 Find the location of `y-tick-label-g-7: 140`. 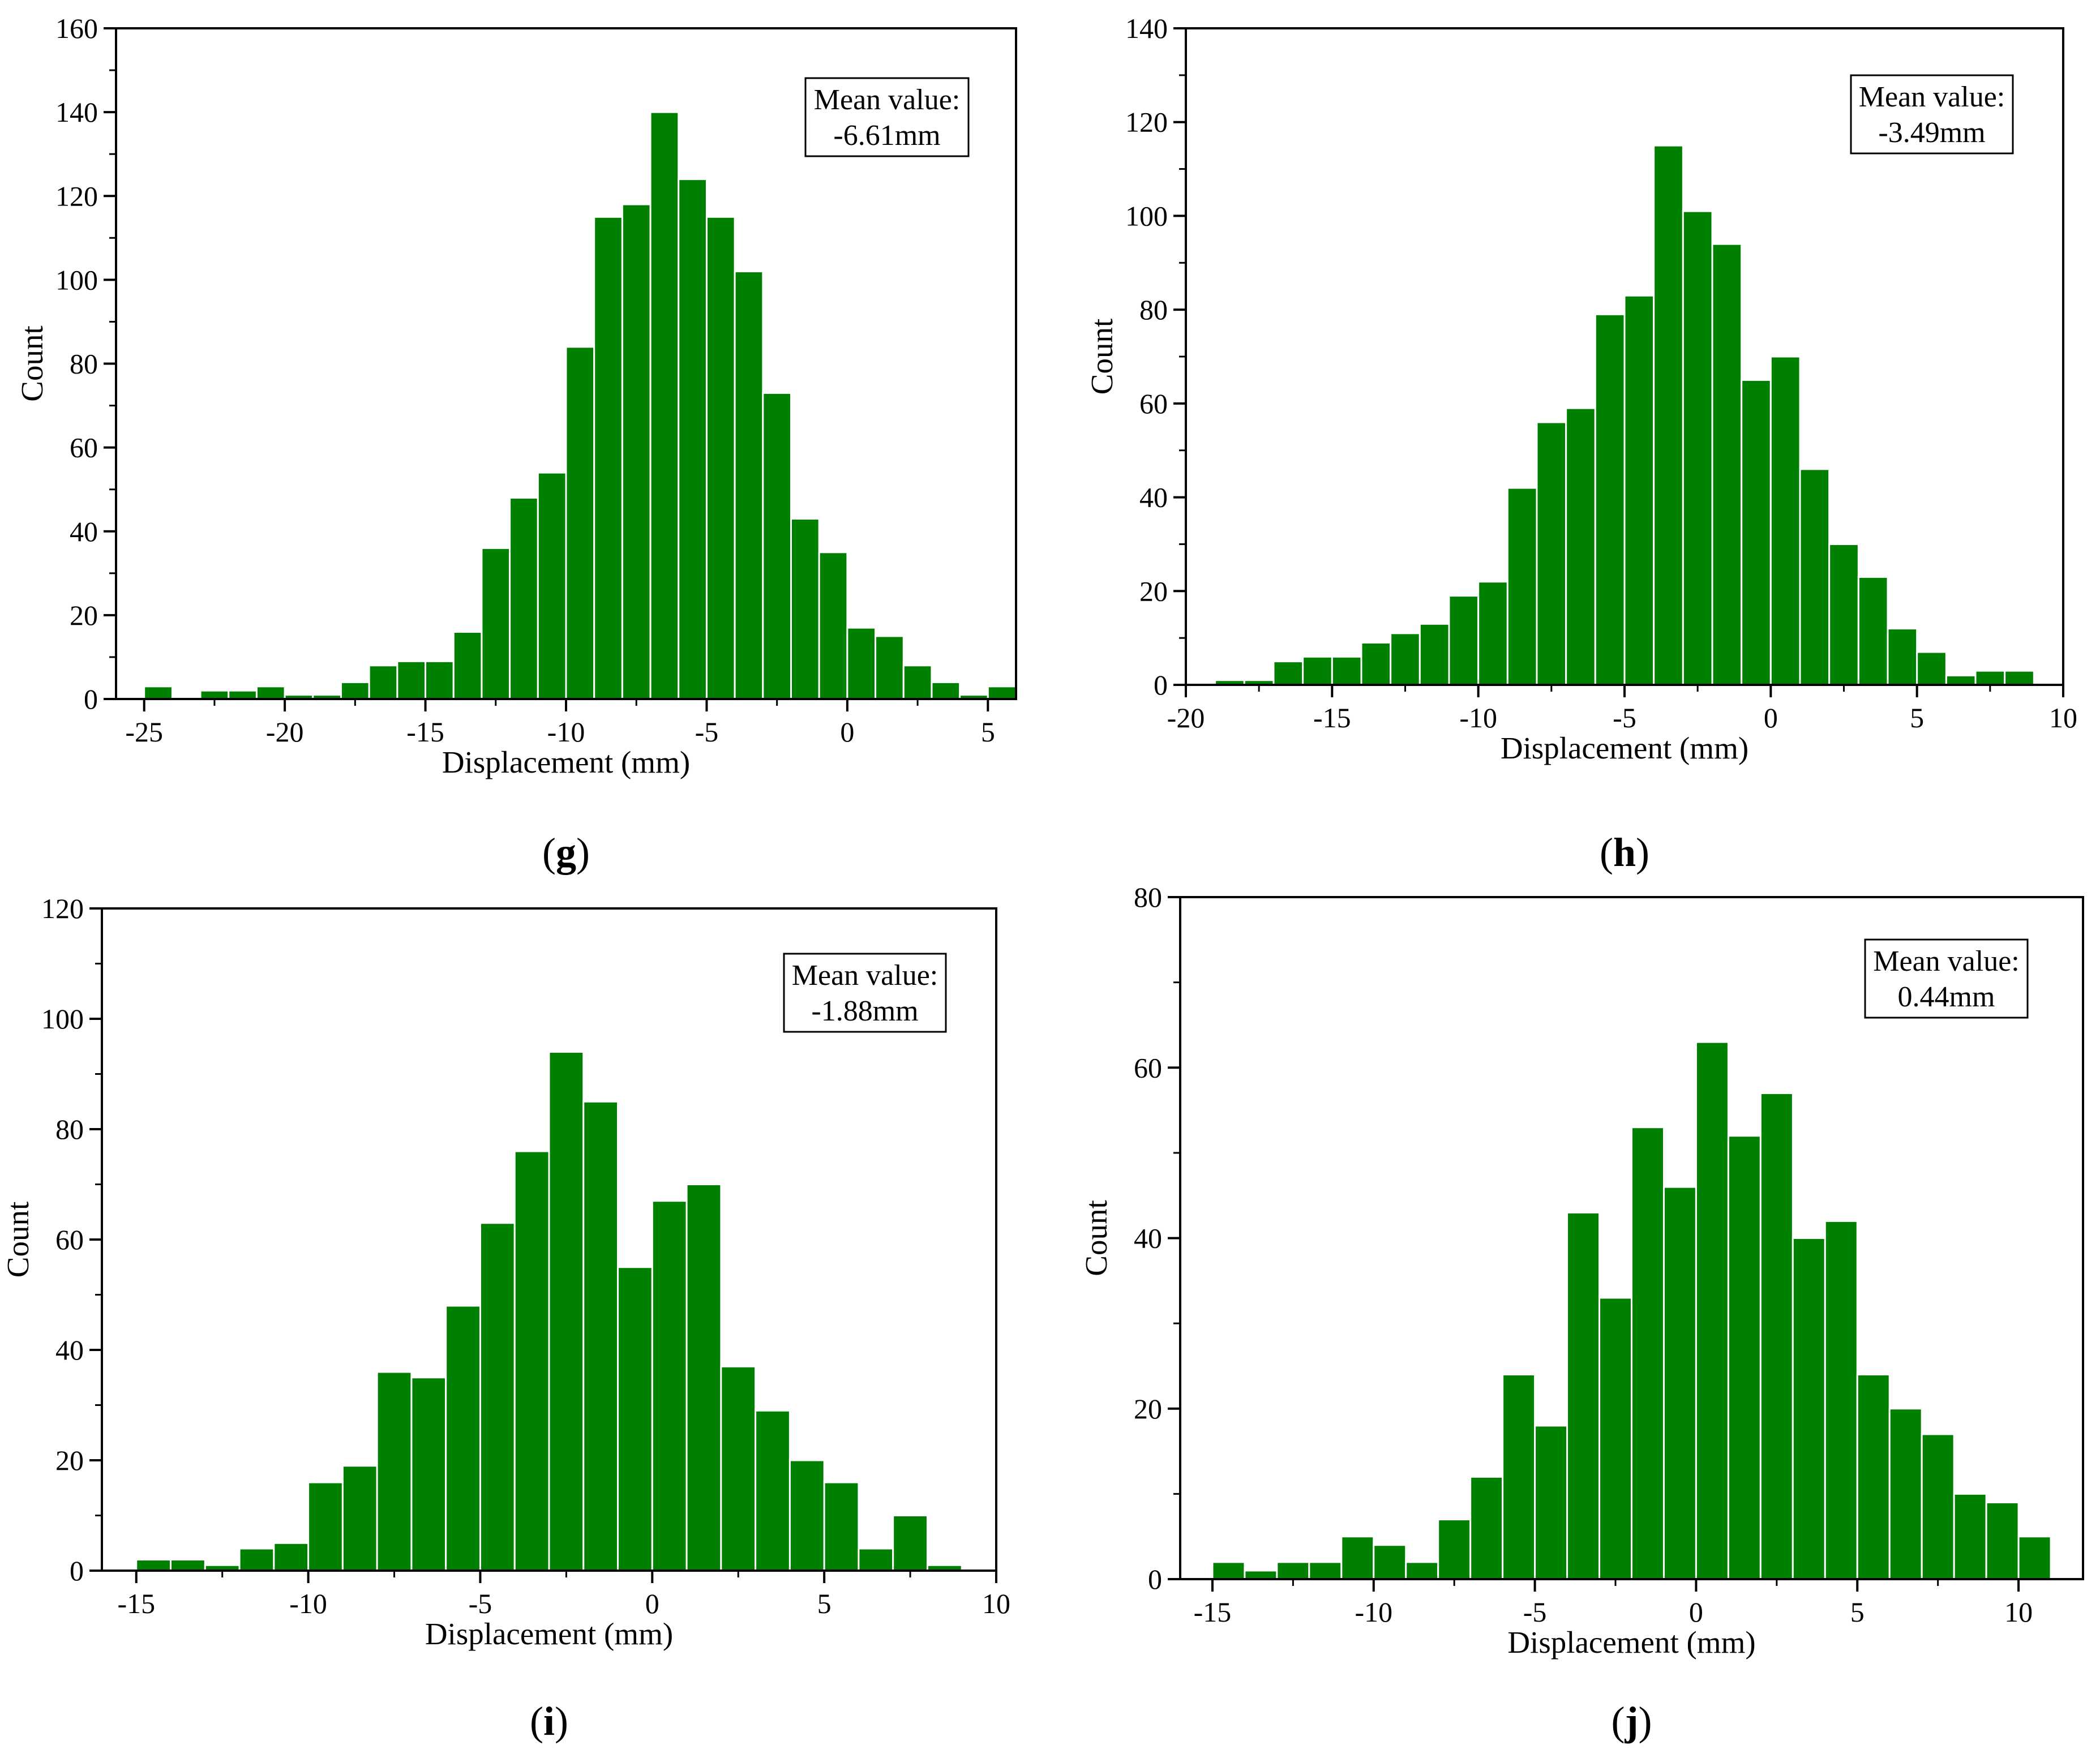

y-tick-label-g-7: 140 is located at coordinates (76, 112).